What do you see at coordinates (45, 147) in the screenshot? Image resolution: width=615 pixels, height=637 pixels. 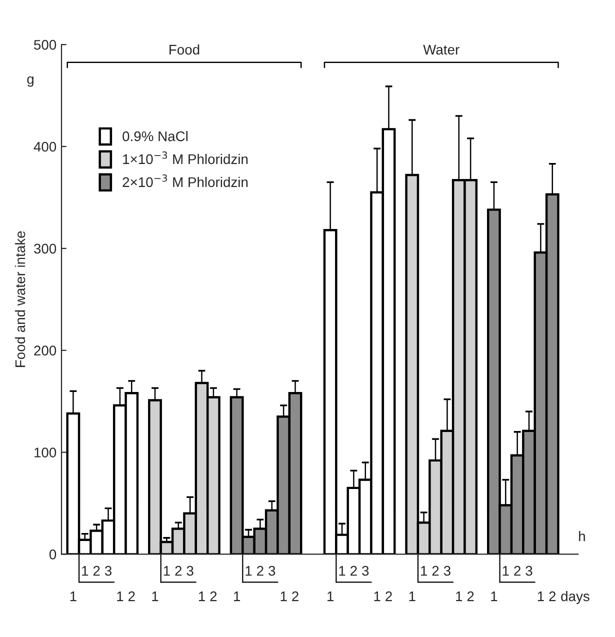 I see `y-tick-label: 400` at bounding box center [45, 147].